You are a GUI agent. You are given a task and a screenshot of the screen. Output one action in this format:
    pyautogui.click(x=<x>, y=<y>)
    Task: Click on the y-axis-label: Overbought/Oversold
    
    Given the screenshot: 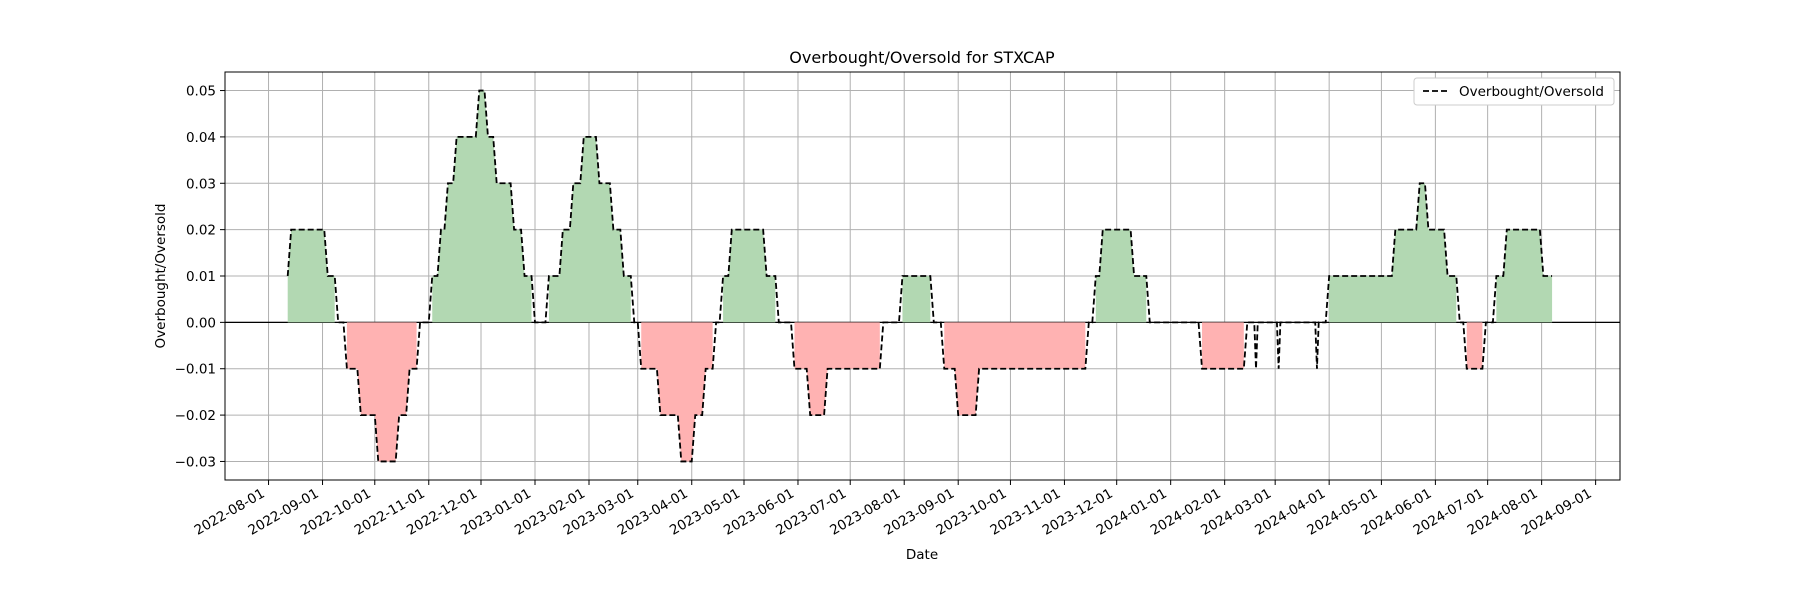 What is the action you would take?
    pyautogui.click(x=161, y=276)
    